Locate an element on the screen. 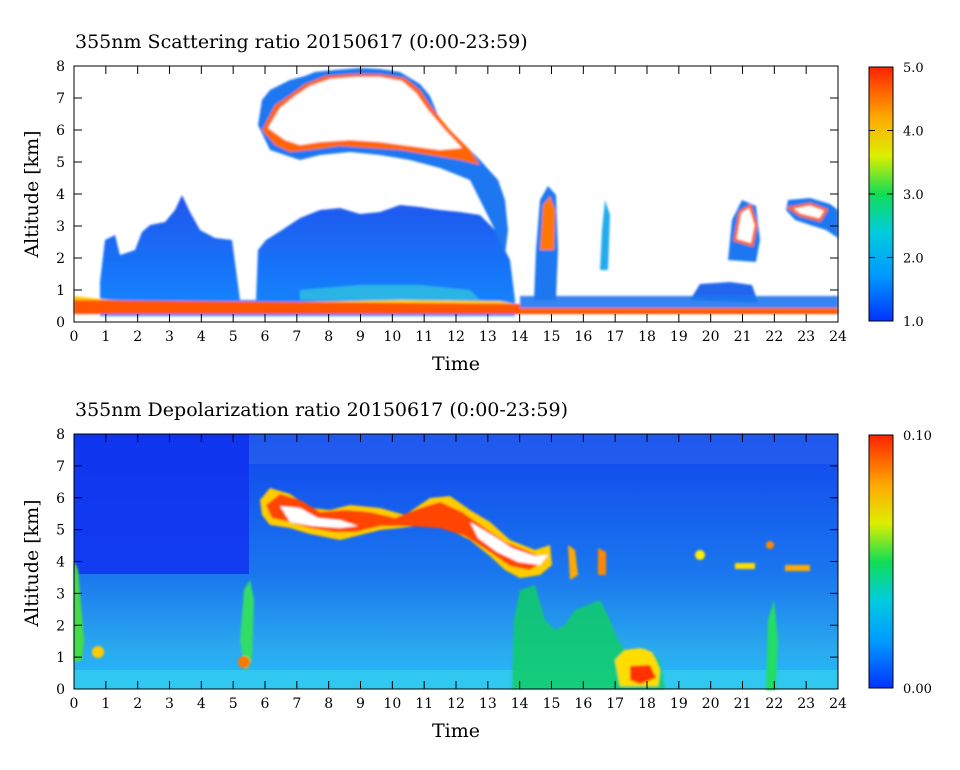  colorbar-label: 5.0 is located at coordinates (913, 68).